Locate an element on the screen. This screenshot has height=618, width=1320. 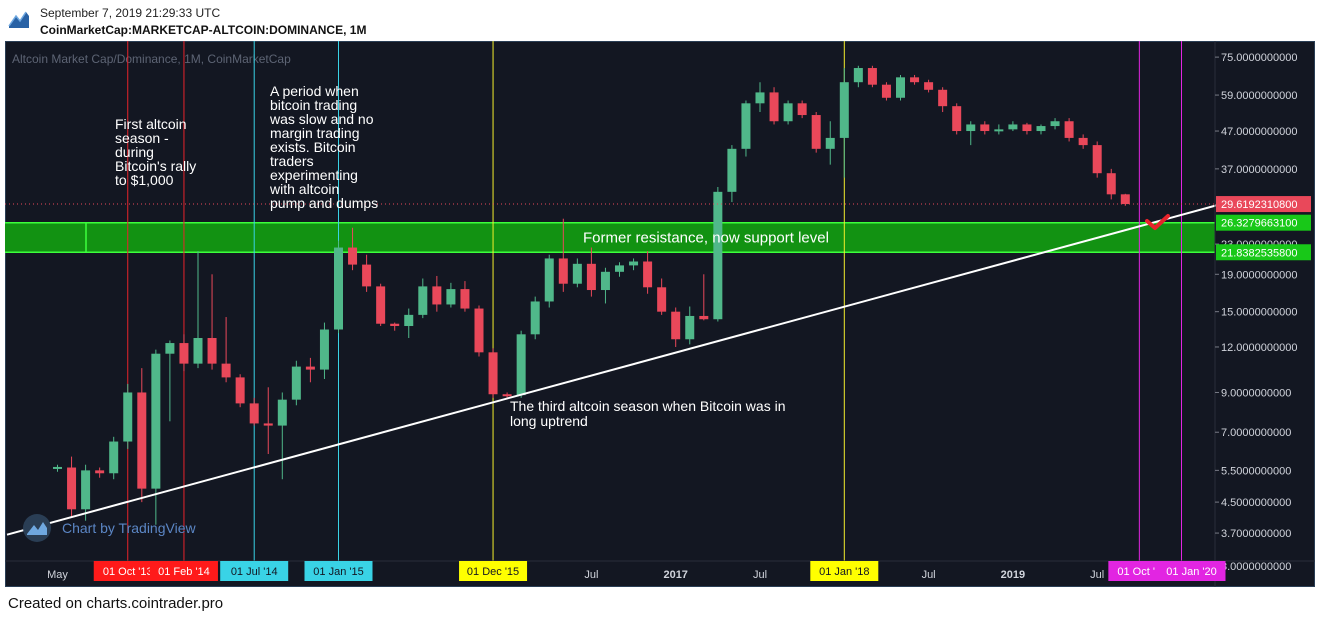
tradingview-logo-icon is located at coordinates (18, 19).